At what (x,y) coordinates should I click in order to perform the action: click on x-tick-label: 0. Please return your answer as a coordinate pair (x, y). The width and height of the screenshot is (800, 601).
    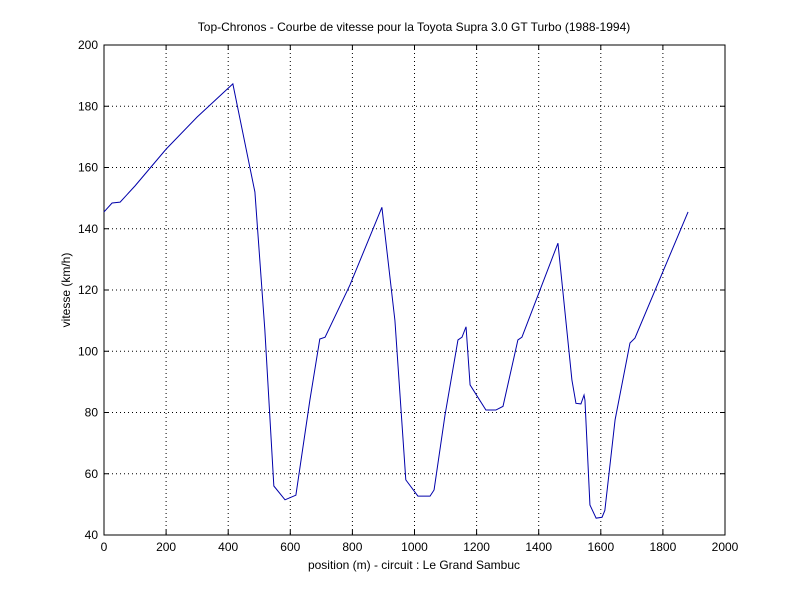
    Looking at the image, I should click on (104, 547).